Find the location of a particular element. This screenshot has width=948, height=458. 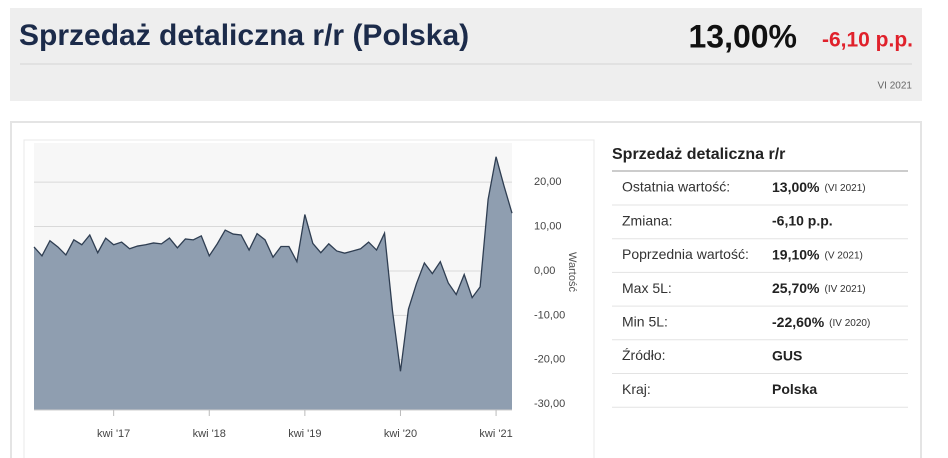

y-tick-label: -20,00 is located at coordinates (549, 360).